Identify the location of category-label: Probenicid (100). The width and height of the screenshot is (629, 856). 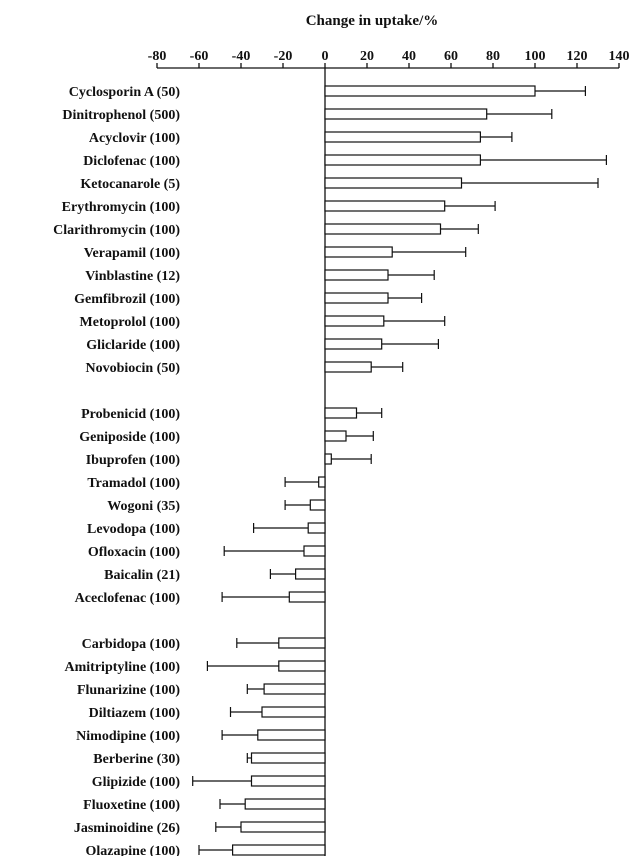
(130, 414).